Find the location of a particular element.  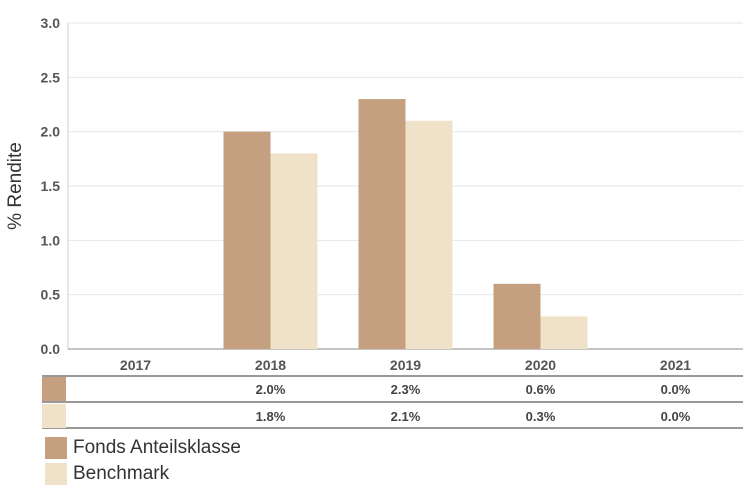

x-tick-label: 2021 is located at coordinates (675, 365).